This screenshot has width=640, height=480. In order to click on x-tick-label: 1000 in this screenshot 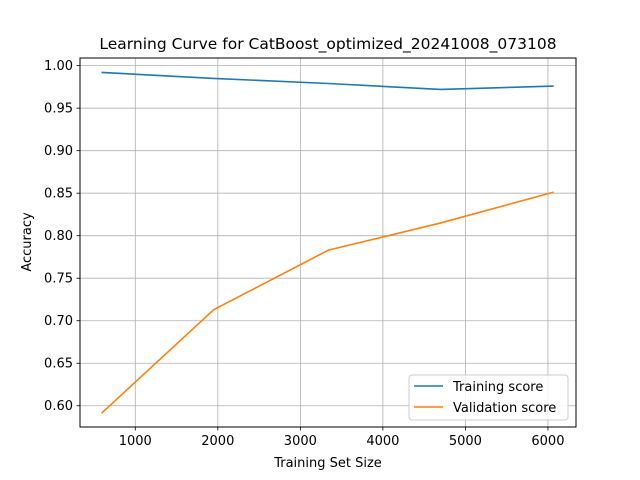, I will do `click(135, 441)`.